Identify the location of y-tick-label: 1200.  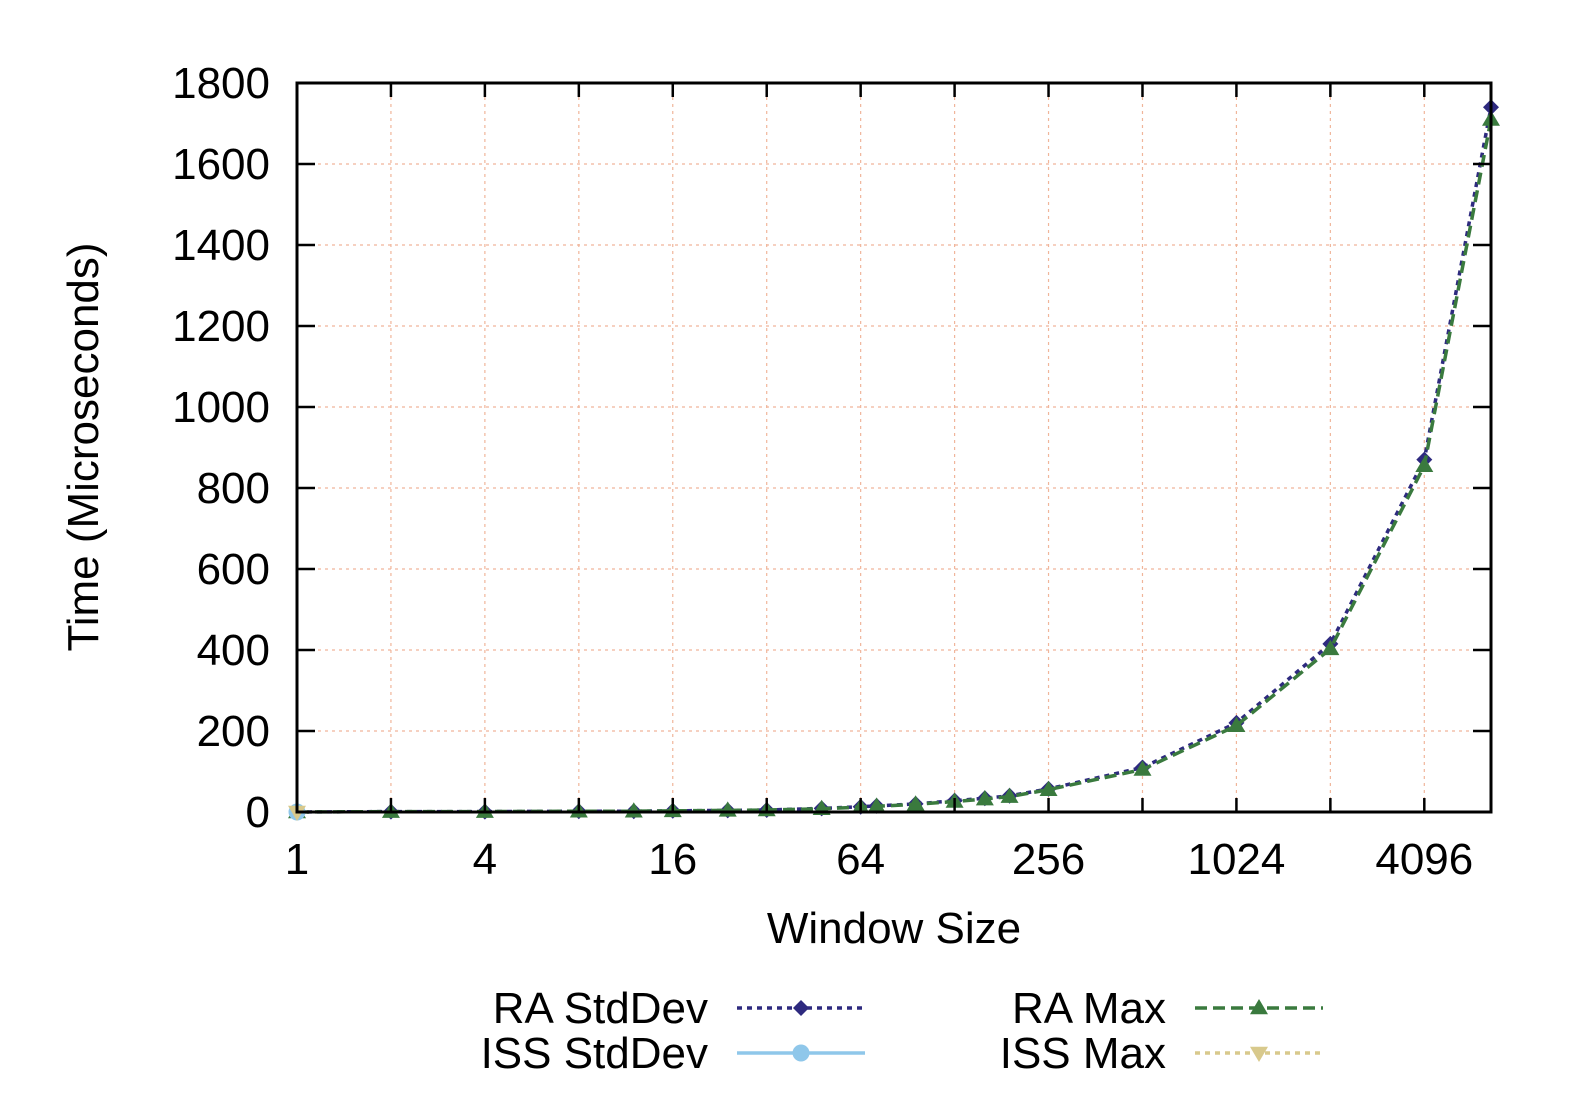
(221, 326).